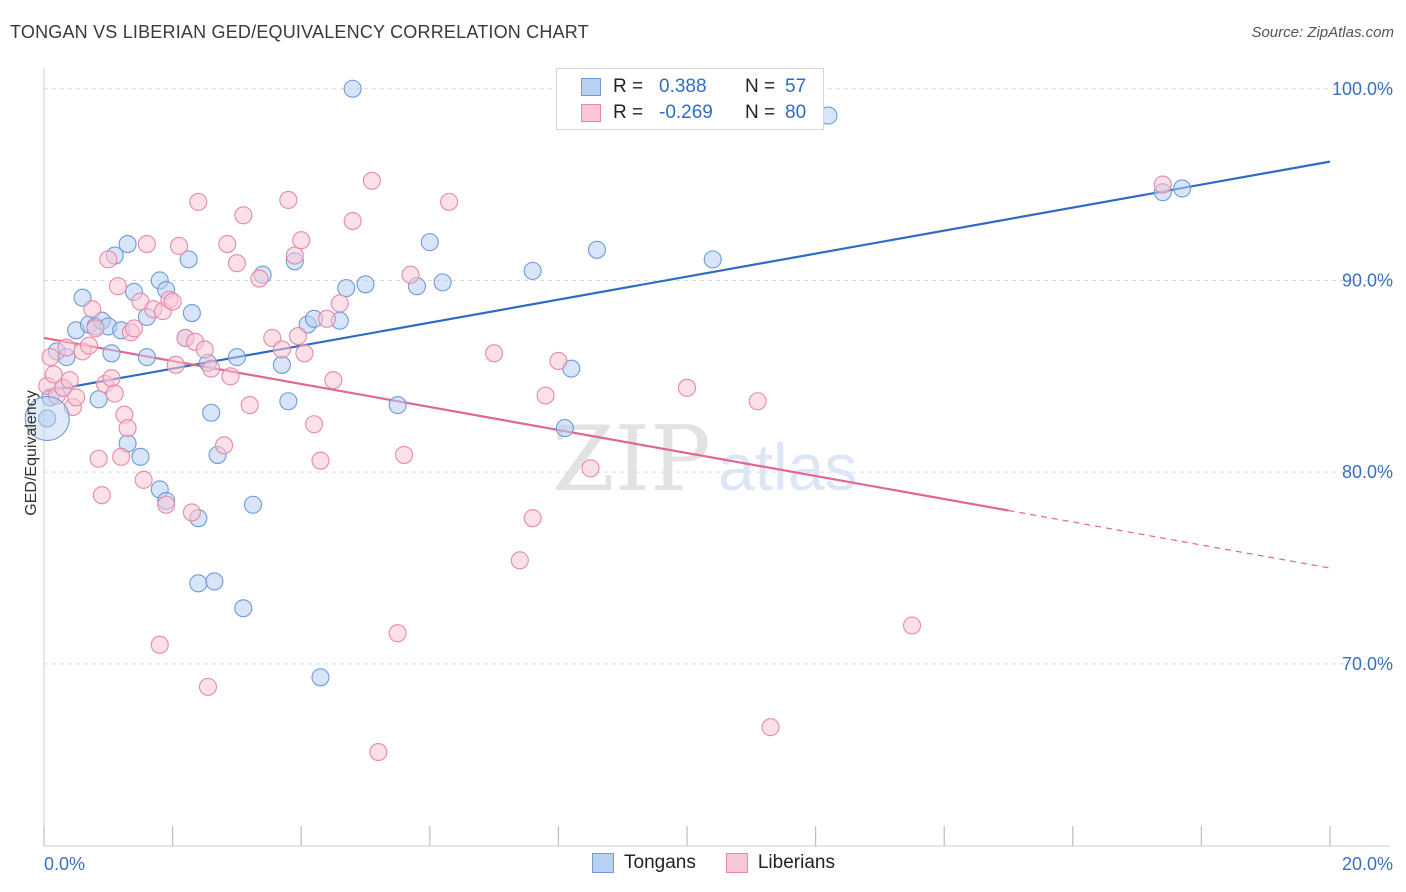 The image size is (1406, 892). I want to click on legend-item-liberians: Liberians, so click(780, 863).